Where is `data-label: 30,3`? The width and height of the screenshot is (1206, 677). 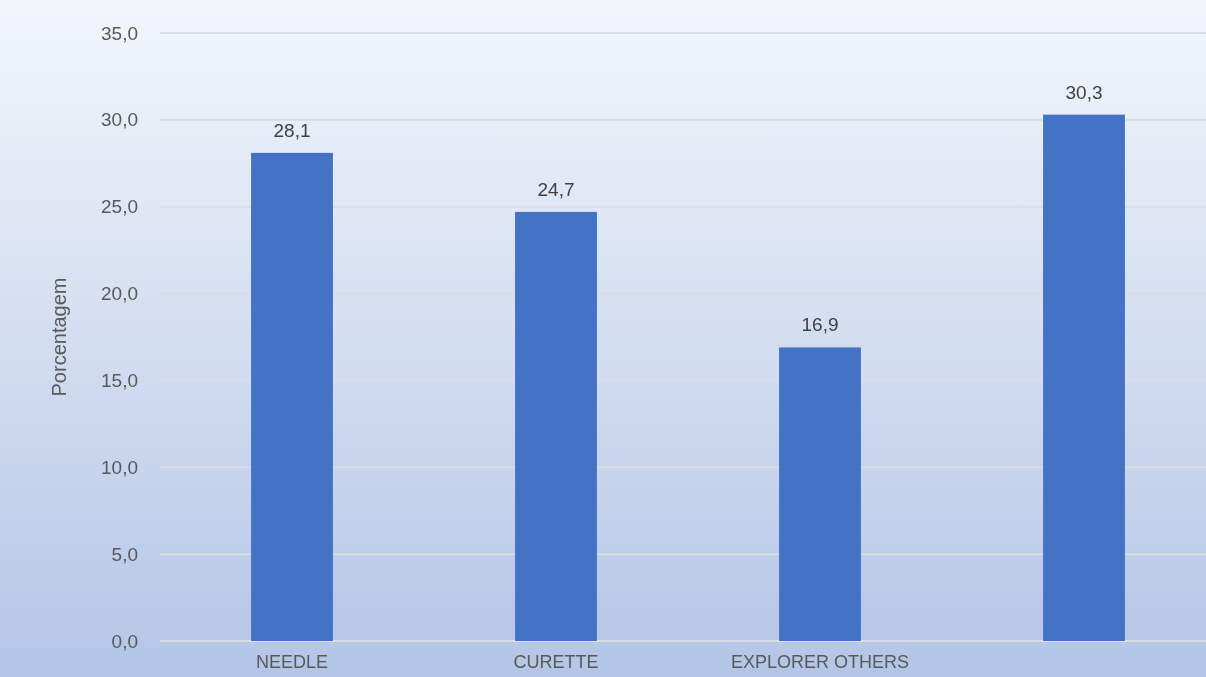 data-label: 30,3 is located at coordinates (1084, 92).